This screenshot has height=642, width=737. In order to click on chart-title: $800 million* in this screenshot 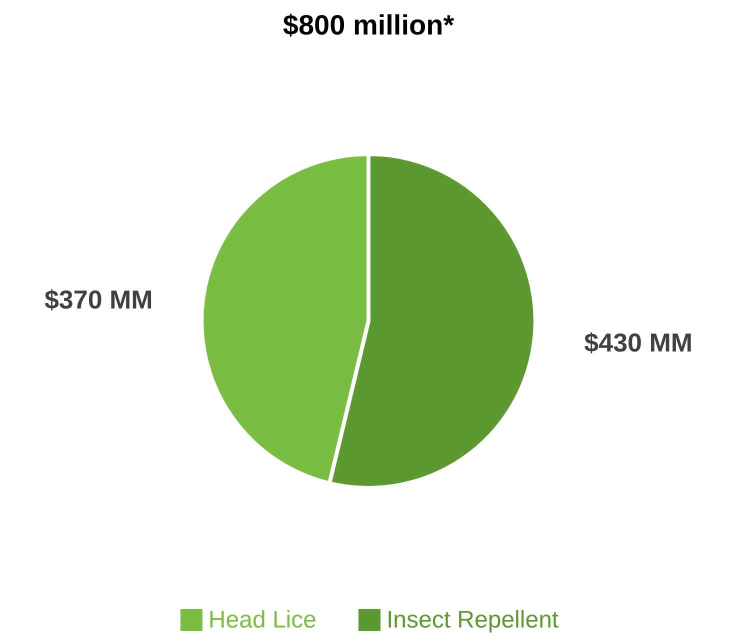, I will do `click(368, 25)`.